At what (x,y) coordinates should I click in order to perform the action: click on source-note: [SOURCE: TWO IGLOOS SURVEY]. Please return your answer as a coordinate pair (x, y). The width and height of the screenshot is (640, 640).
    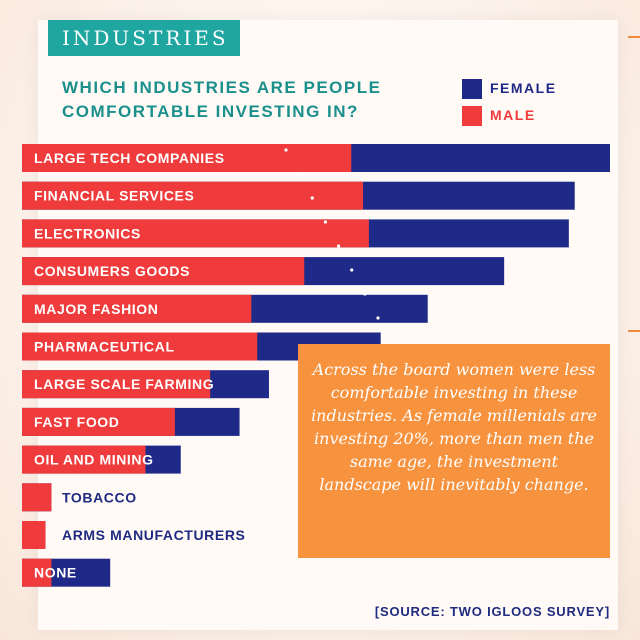
    Looking at the image, I should click on (492, 611).